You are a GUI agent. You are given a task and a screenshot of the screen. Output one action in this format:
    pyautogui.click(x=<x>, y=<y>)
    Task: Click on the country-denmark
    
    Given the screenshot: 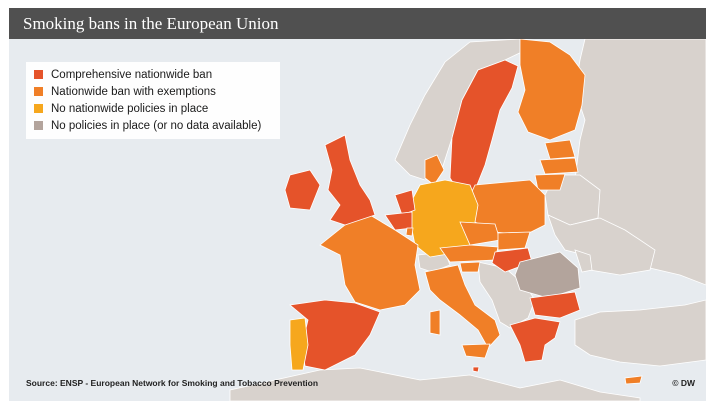 What is the action you would take?
    pyautogui.click(x=434, y=170)
    